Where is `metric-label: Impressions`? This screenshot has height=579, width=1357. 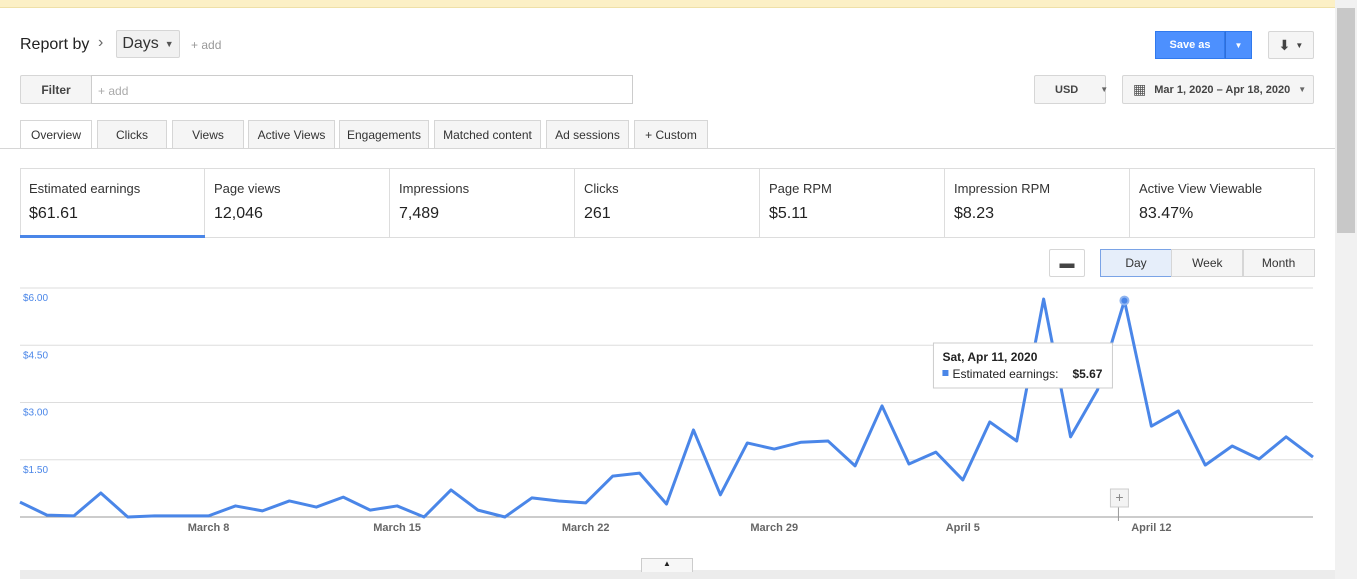 metric-label: Impressions is located at coordinates (434, 188).